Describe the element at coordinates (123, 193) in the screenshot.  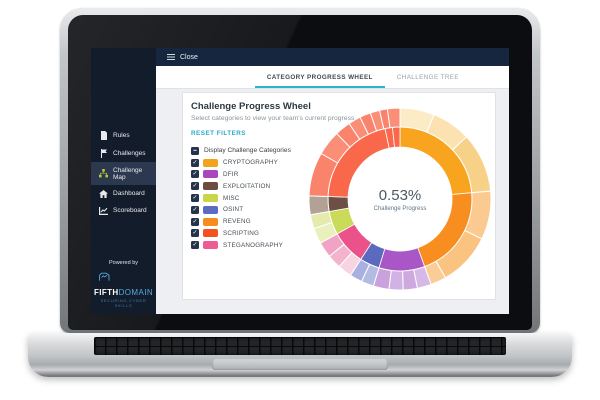
I see `sidebar-item-dashboard: Dashboard` at that location.